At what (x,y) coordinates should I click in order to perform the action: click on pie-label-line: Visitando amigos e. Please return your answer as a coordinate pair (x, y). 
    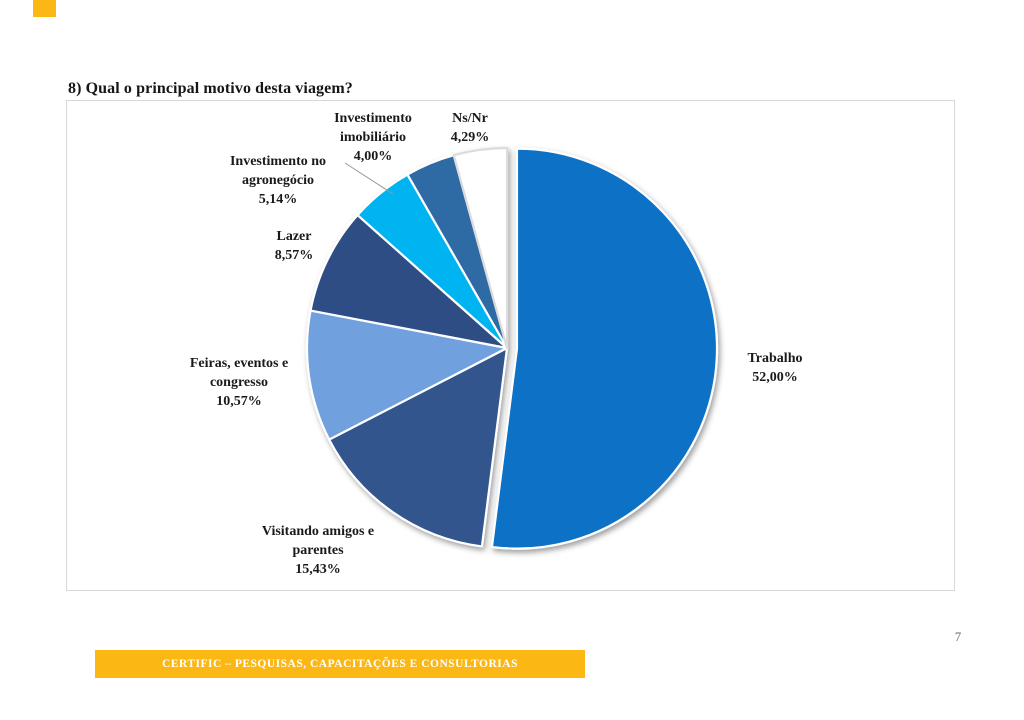
    Looking at the image, I should click on (318, 531).